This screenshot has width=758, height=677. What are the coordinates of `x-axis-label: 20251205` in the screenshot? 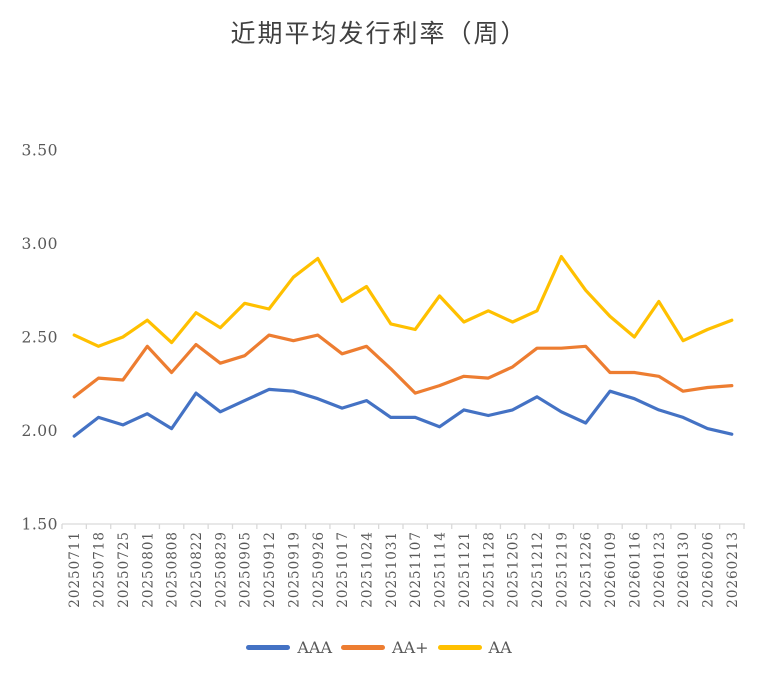 It's located at (514, 569).